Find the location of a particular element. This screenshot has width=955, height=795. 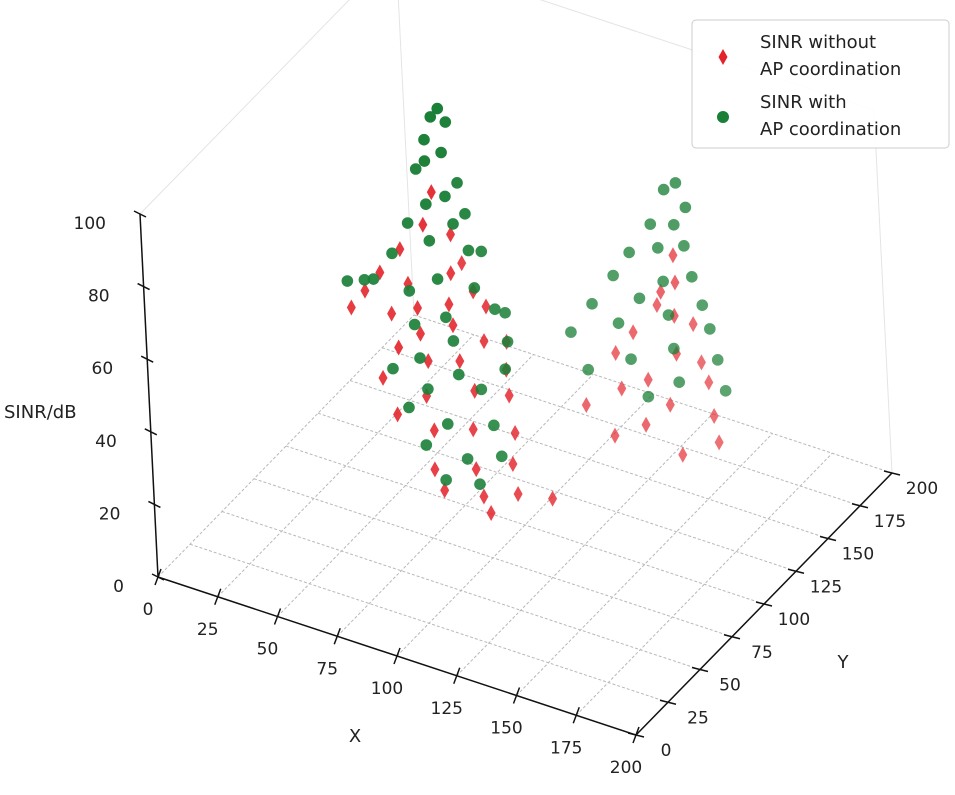

y-tick-label: 175 is located at coordinates (890, 522).